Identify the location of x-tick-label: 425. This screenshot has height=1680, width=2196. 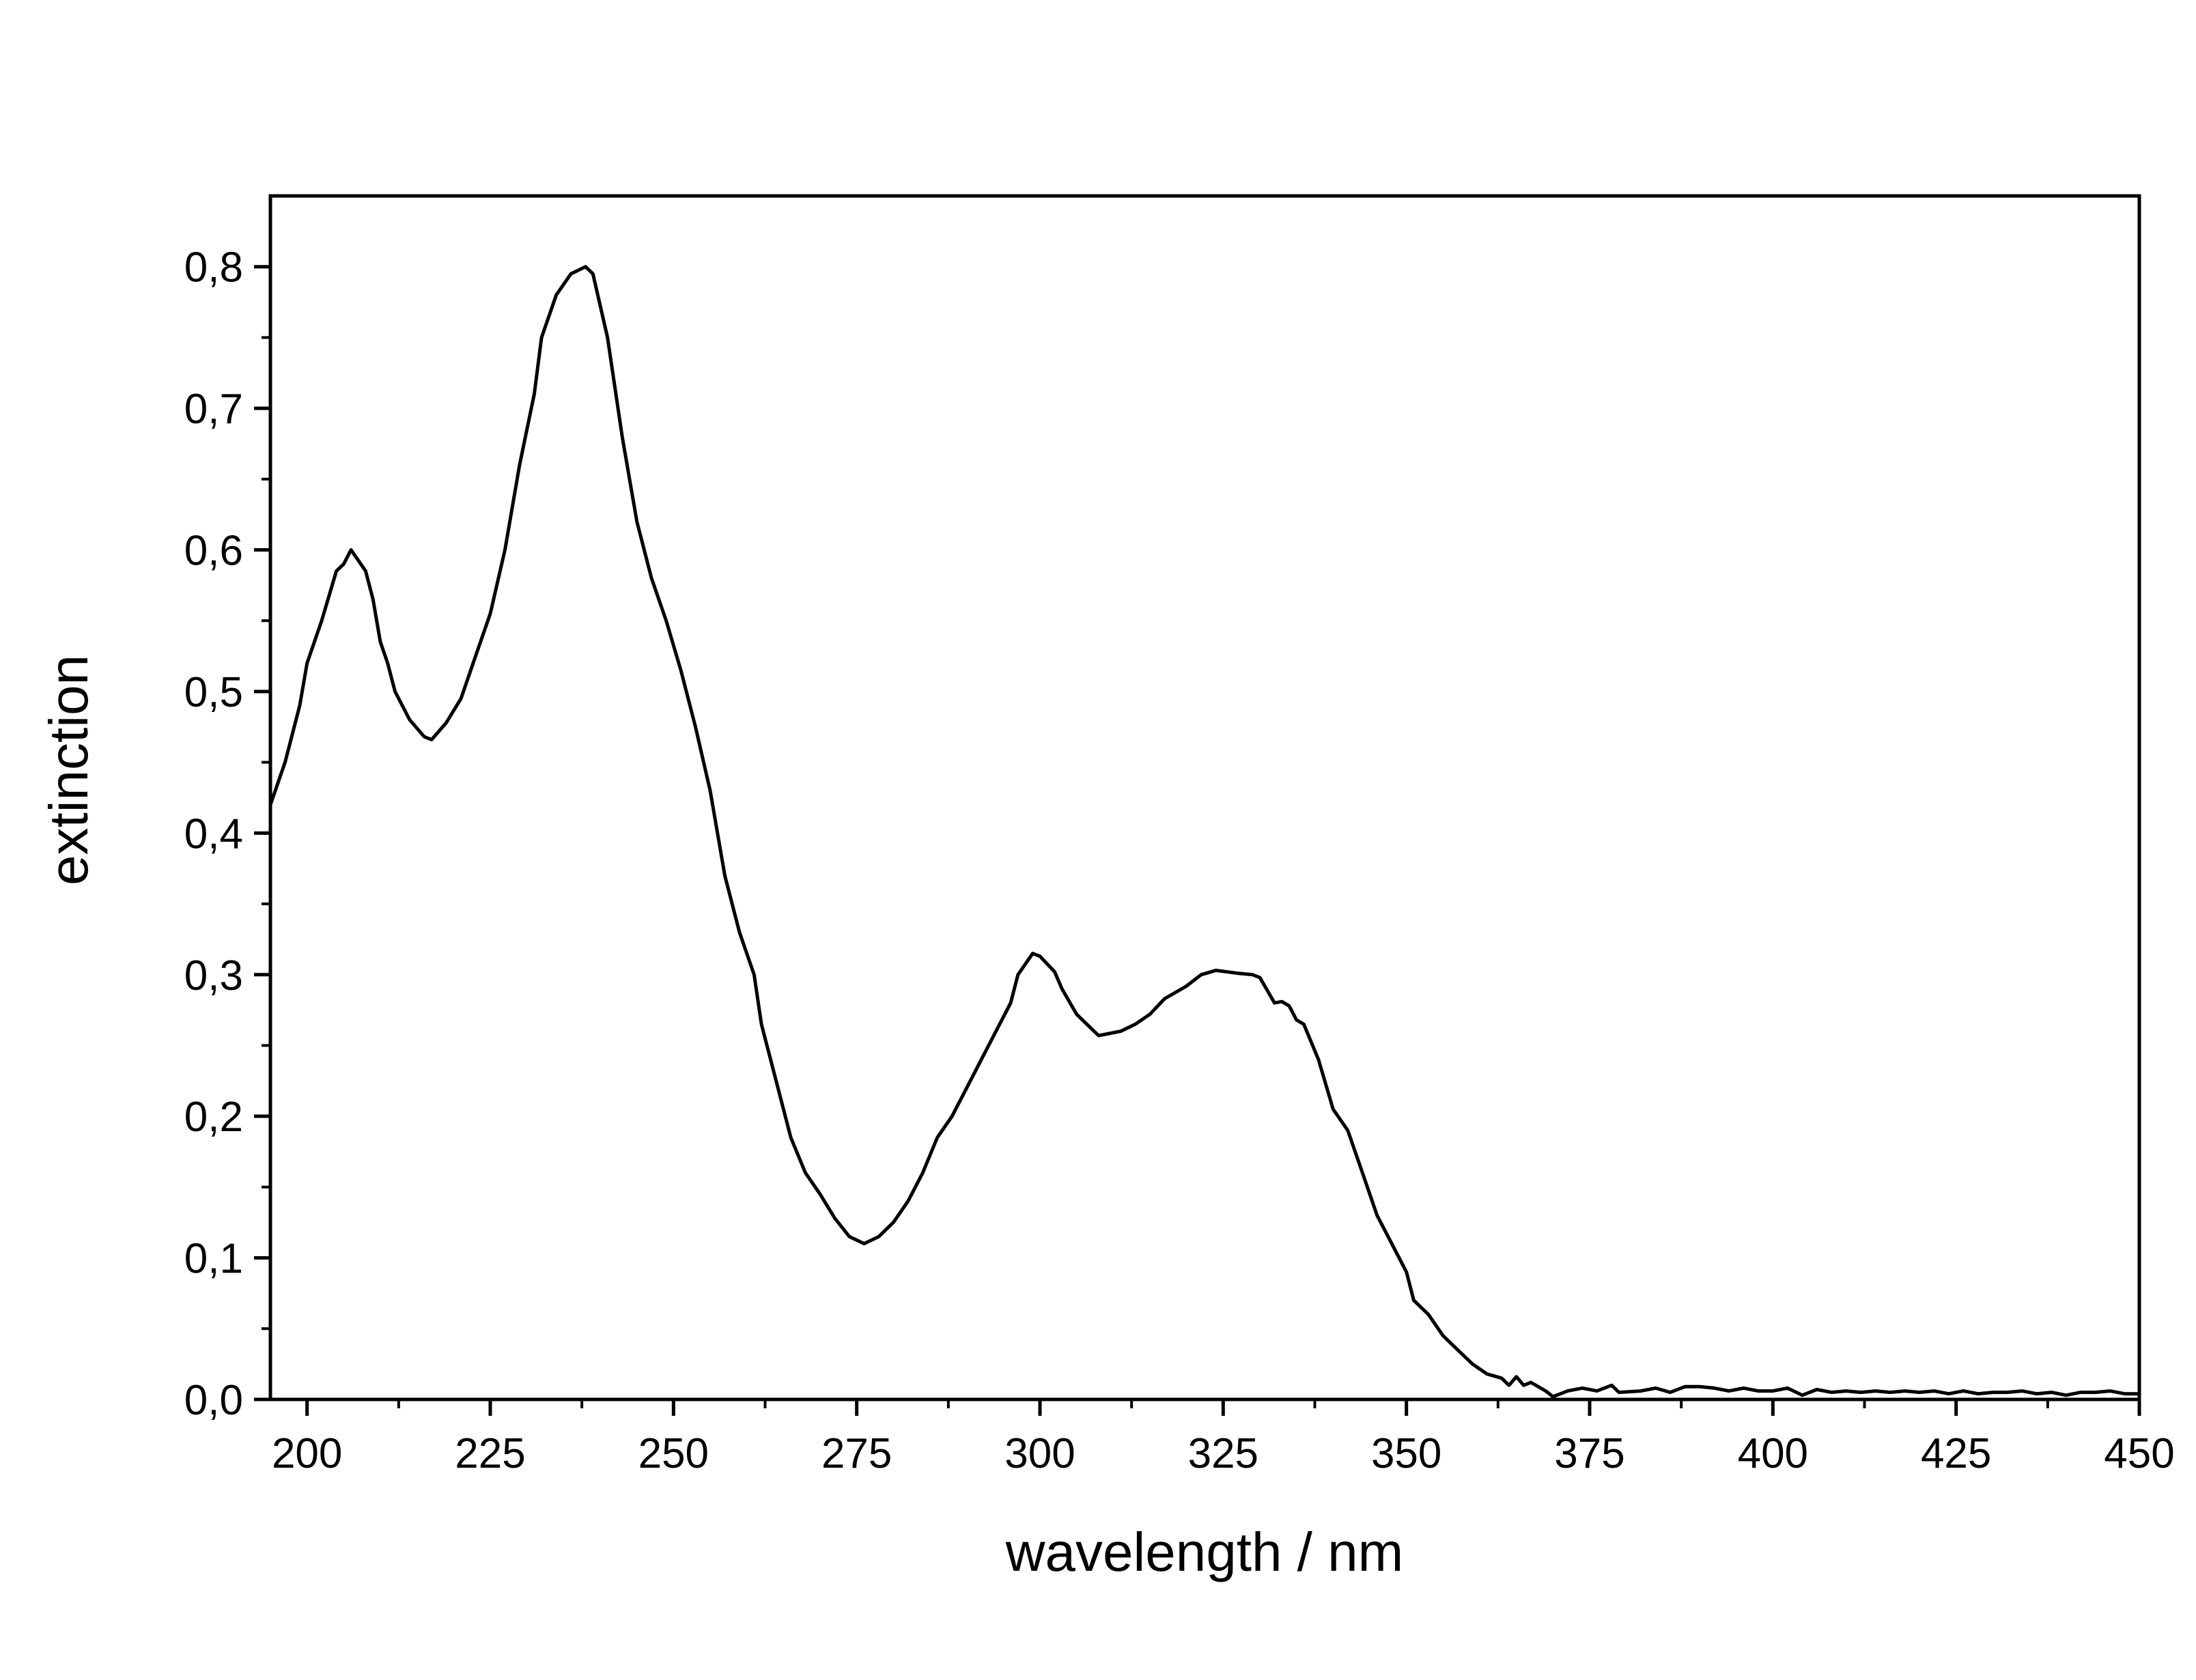
(1956, 1453).